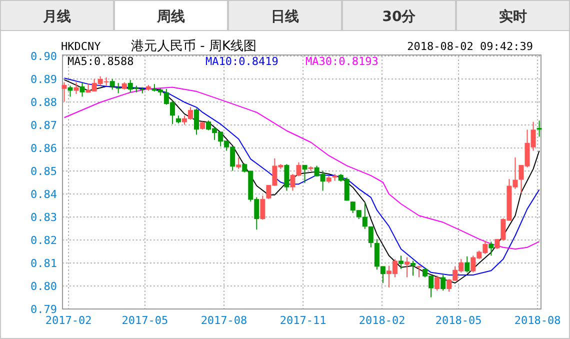  Describe the element at coordinates (170, 17) in the screenshot. I see `text: 周线` at that location.